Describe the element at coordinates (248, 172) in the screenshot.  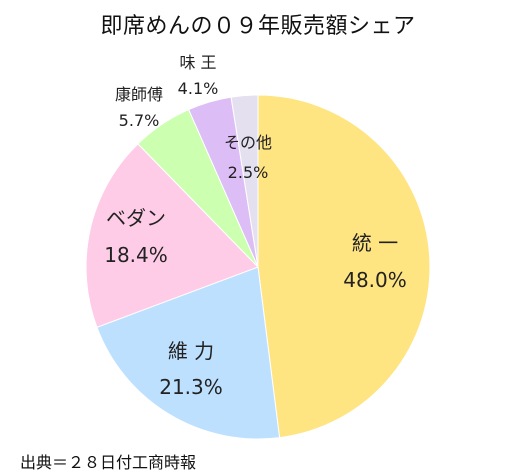
I see `slice-value-label-5: 2.5%` at that location.